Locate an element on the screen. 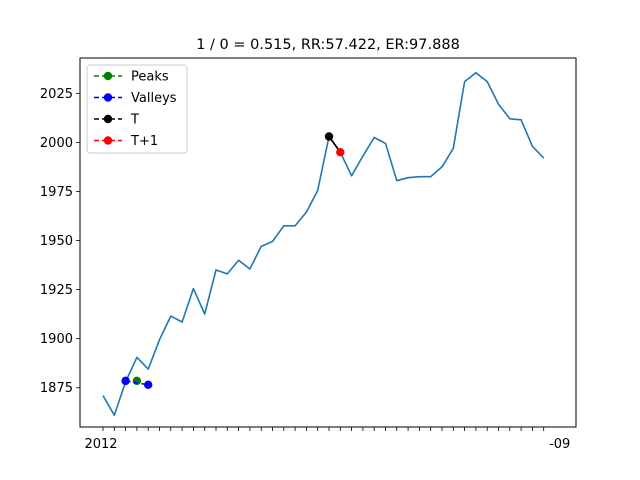 This screenshot has width=640, height=480. y-tick-label: 2000 is located at coordinates (56, 143).